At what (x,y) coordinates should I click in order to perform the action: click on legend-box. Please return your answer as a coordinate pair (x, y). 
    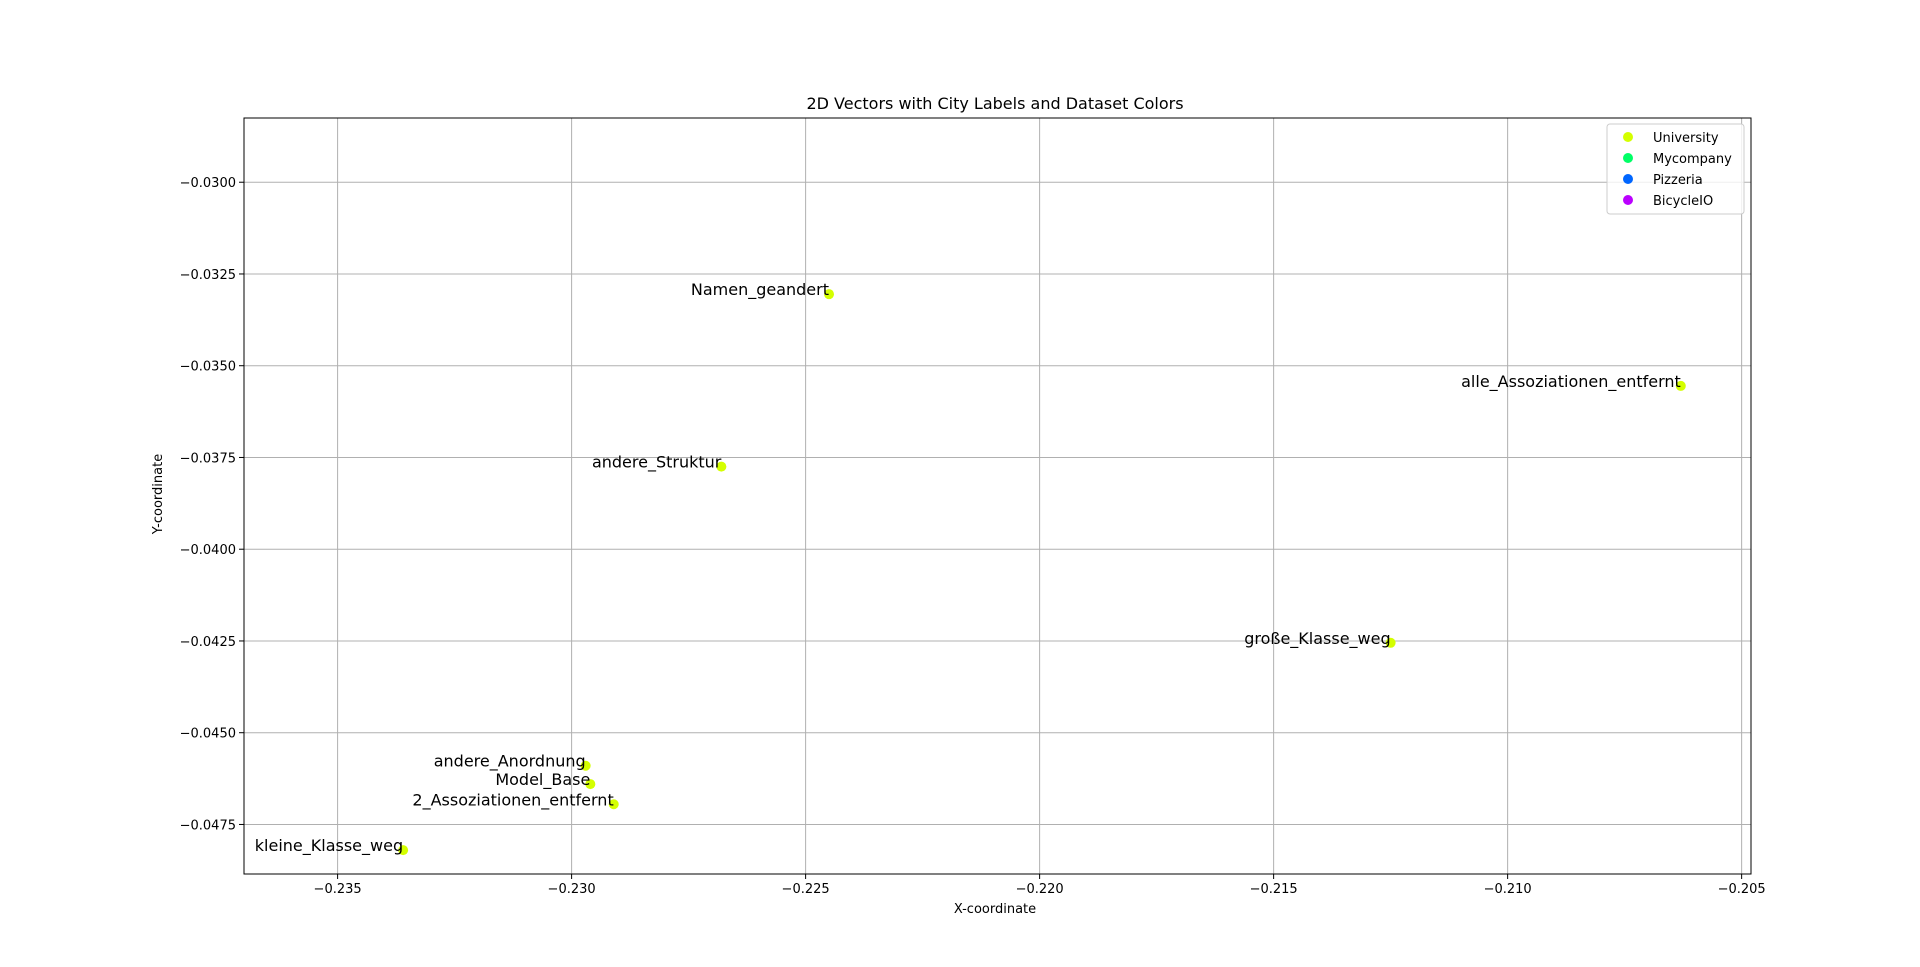
    Looking at the image, I should click on (1675, 169).